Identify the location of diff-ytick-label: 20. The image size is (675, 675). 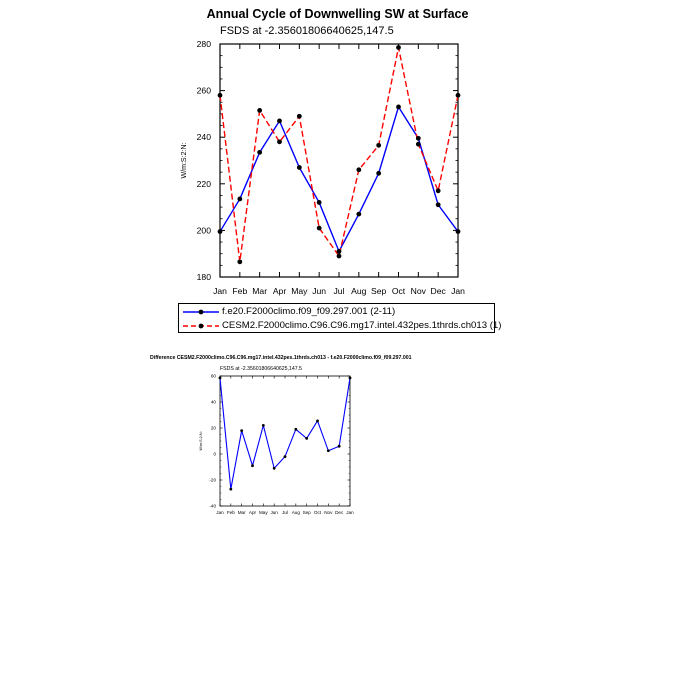
(214, 428).